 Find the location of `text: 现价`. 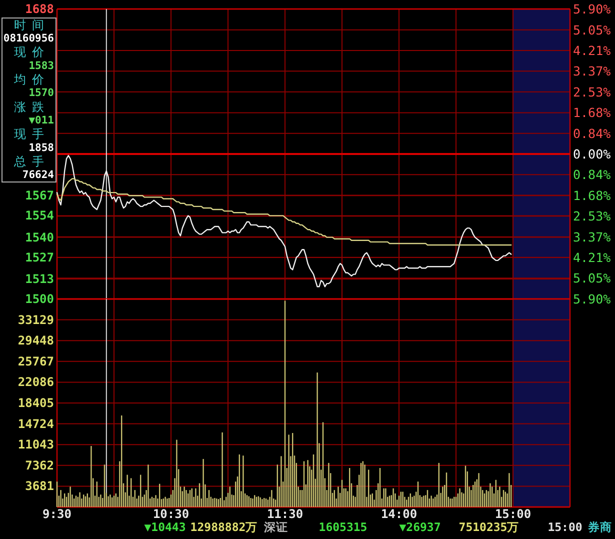

text: 现价 is located at coordinates (32, 52).